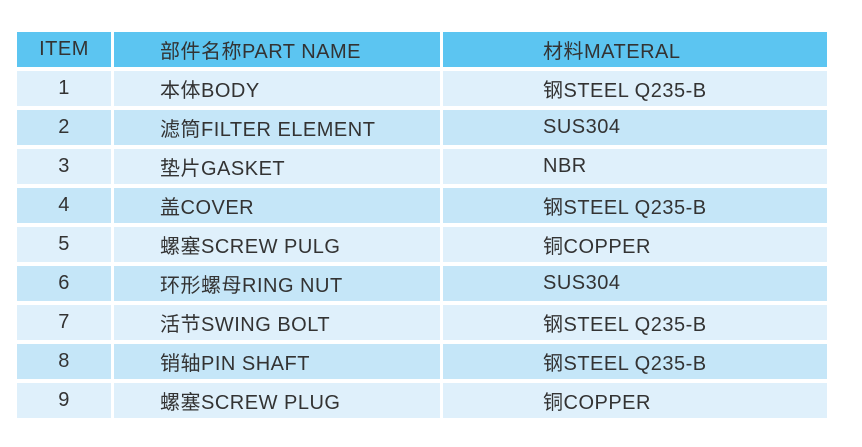 This screenshot has width=862, height=447. I want to click on part-name-cell: 滤筒FILTER ELEMENT, so click(277, 127).